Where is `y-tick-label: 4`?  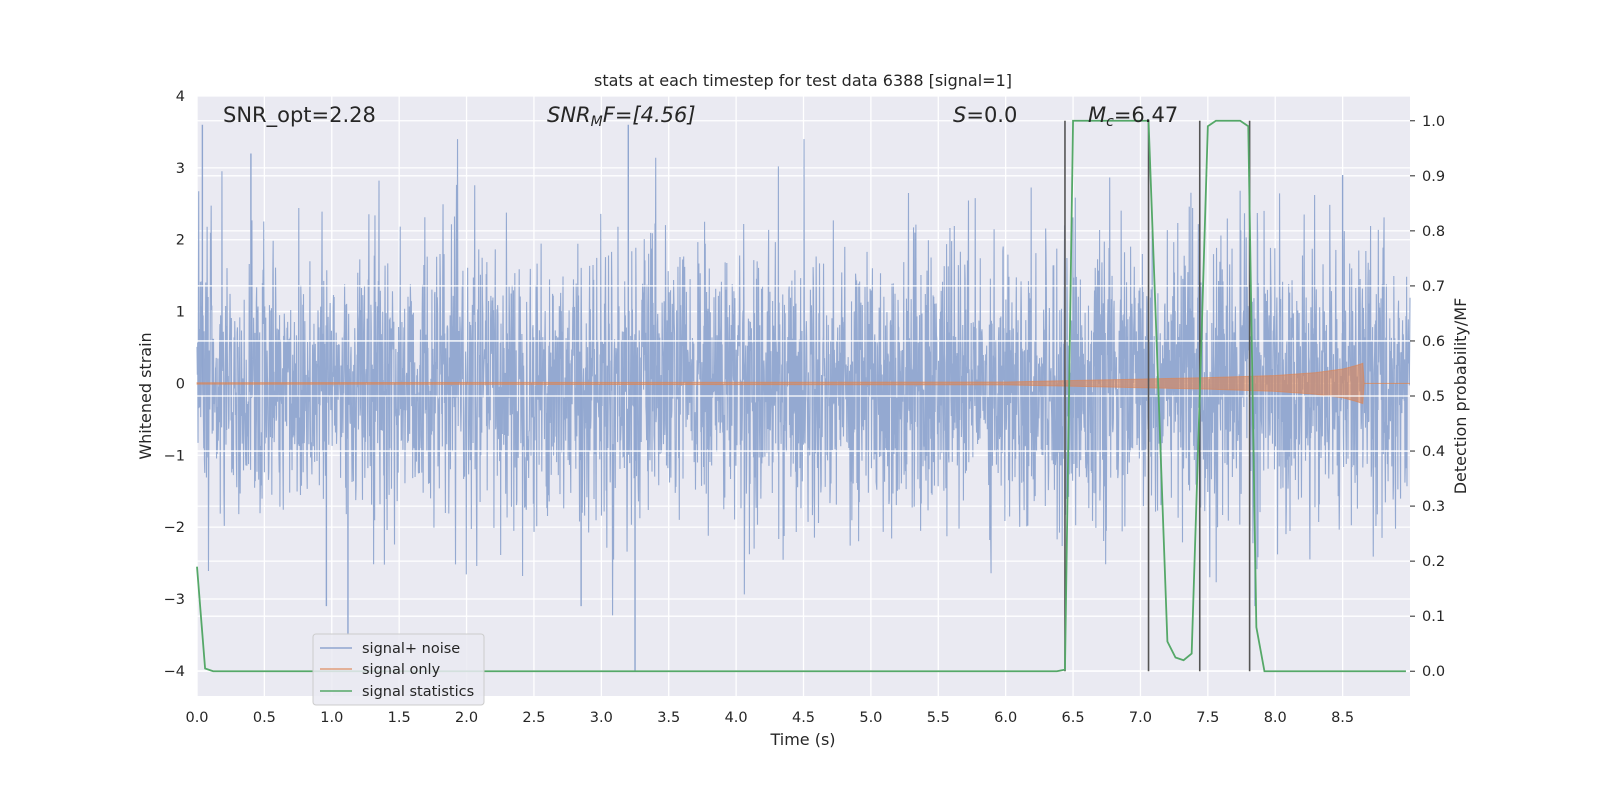 y-tick-label: 4 is located at coordinates (180, 97).